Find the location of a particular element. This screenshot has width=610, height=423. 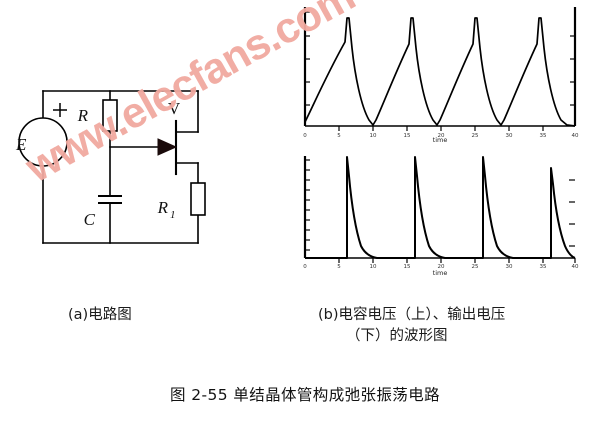

chart-top-tick-labels: 0 5 10 15 20 25 30 35 40 is located at coordinates (441, 136).